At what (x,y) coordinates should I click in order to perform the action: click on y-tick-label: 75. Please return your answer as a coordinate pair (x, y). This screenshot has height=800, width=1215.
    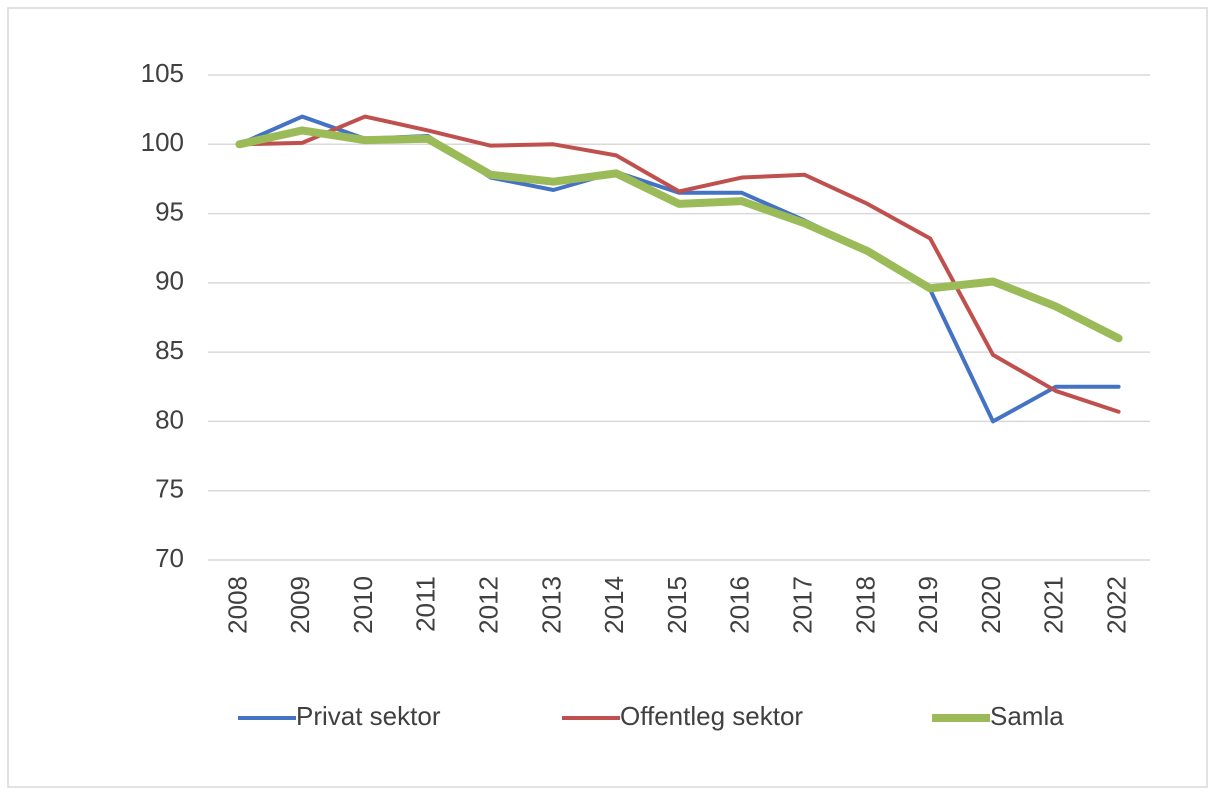
    Looking at the image, I should click on (169, 489).